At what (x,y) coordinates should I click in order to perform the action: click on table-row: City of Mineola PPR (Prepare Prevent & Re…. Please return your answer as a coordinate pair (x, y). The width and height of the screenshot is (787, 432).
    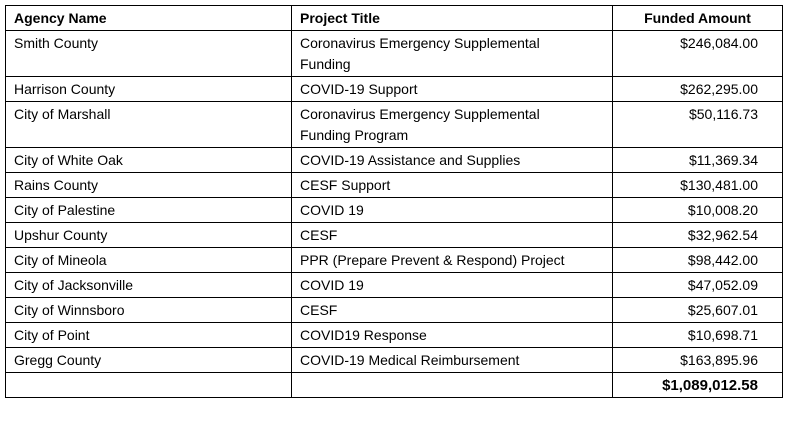
    Looking at the image, I should click on (394, 260).